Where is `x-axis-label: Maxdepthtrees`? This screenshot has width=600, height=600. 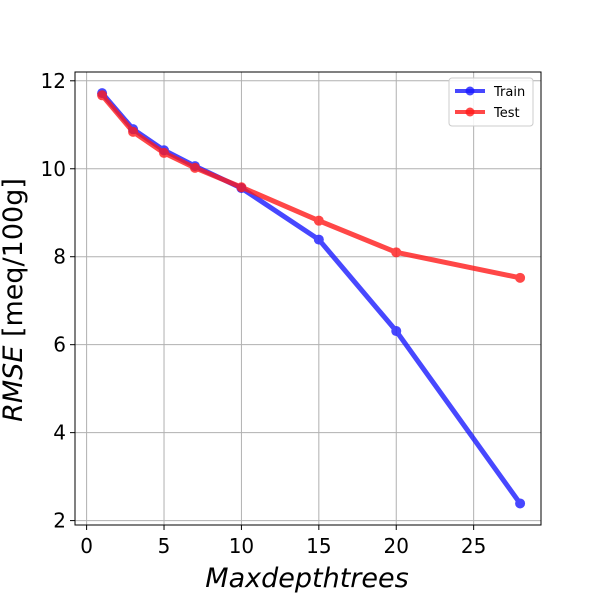
x-axis-label: Maxdepthtrees is located at coordinates (306, 578).